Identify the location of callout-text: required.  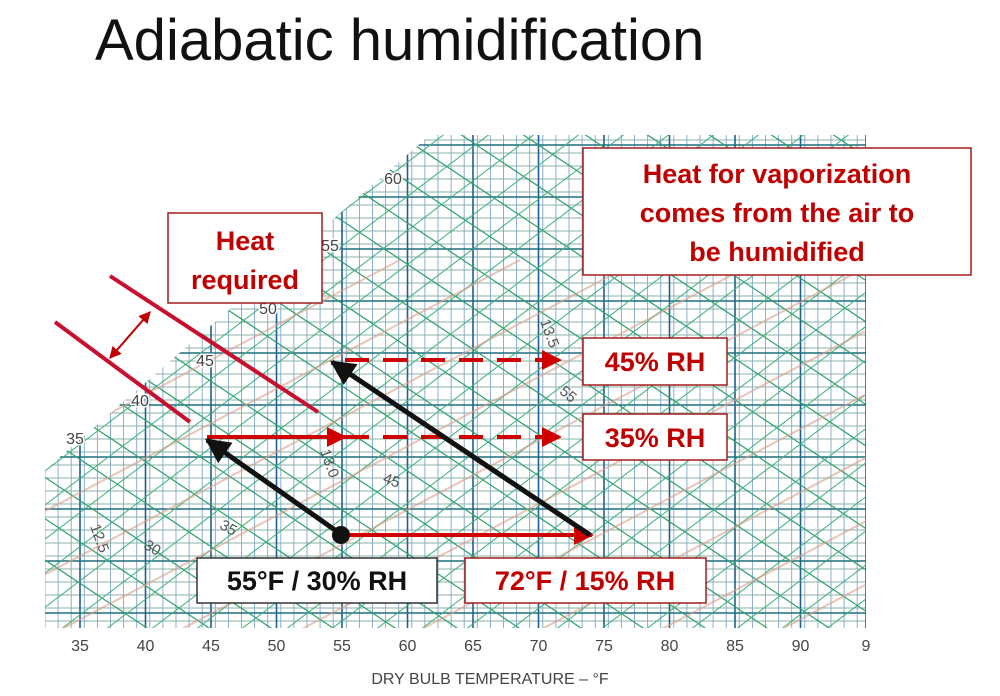
(245, 280).